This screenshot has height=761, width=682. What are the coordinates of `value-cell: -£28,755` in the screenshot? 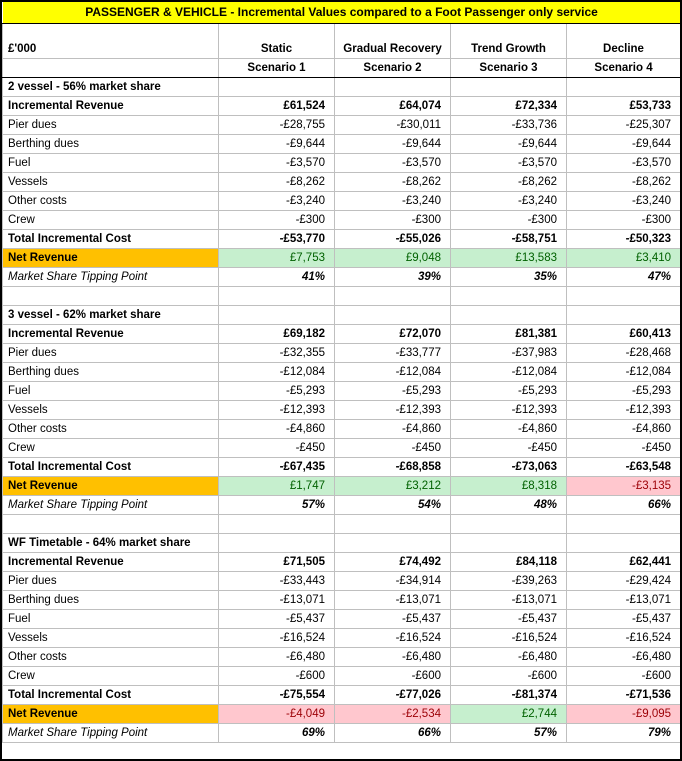 It's located at (276, 125).